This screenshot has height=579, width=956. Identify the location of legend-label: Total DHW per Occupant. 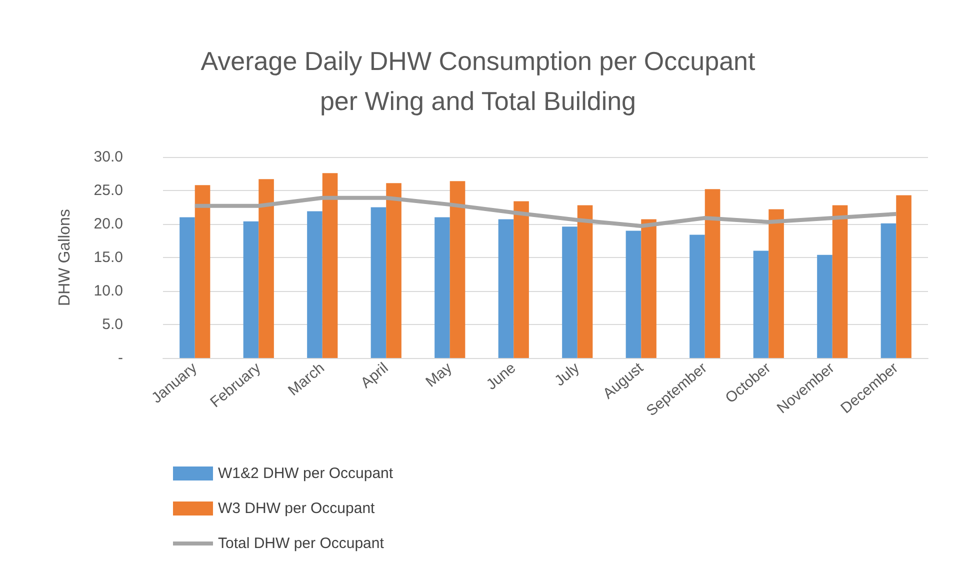
(301, 543).